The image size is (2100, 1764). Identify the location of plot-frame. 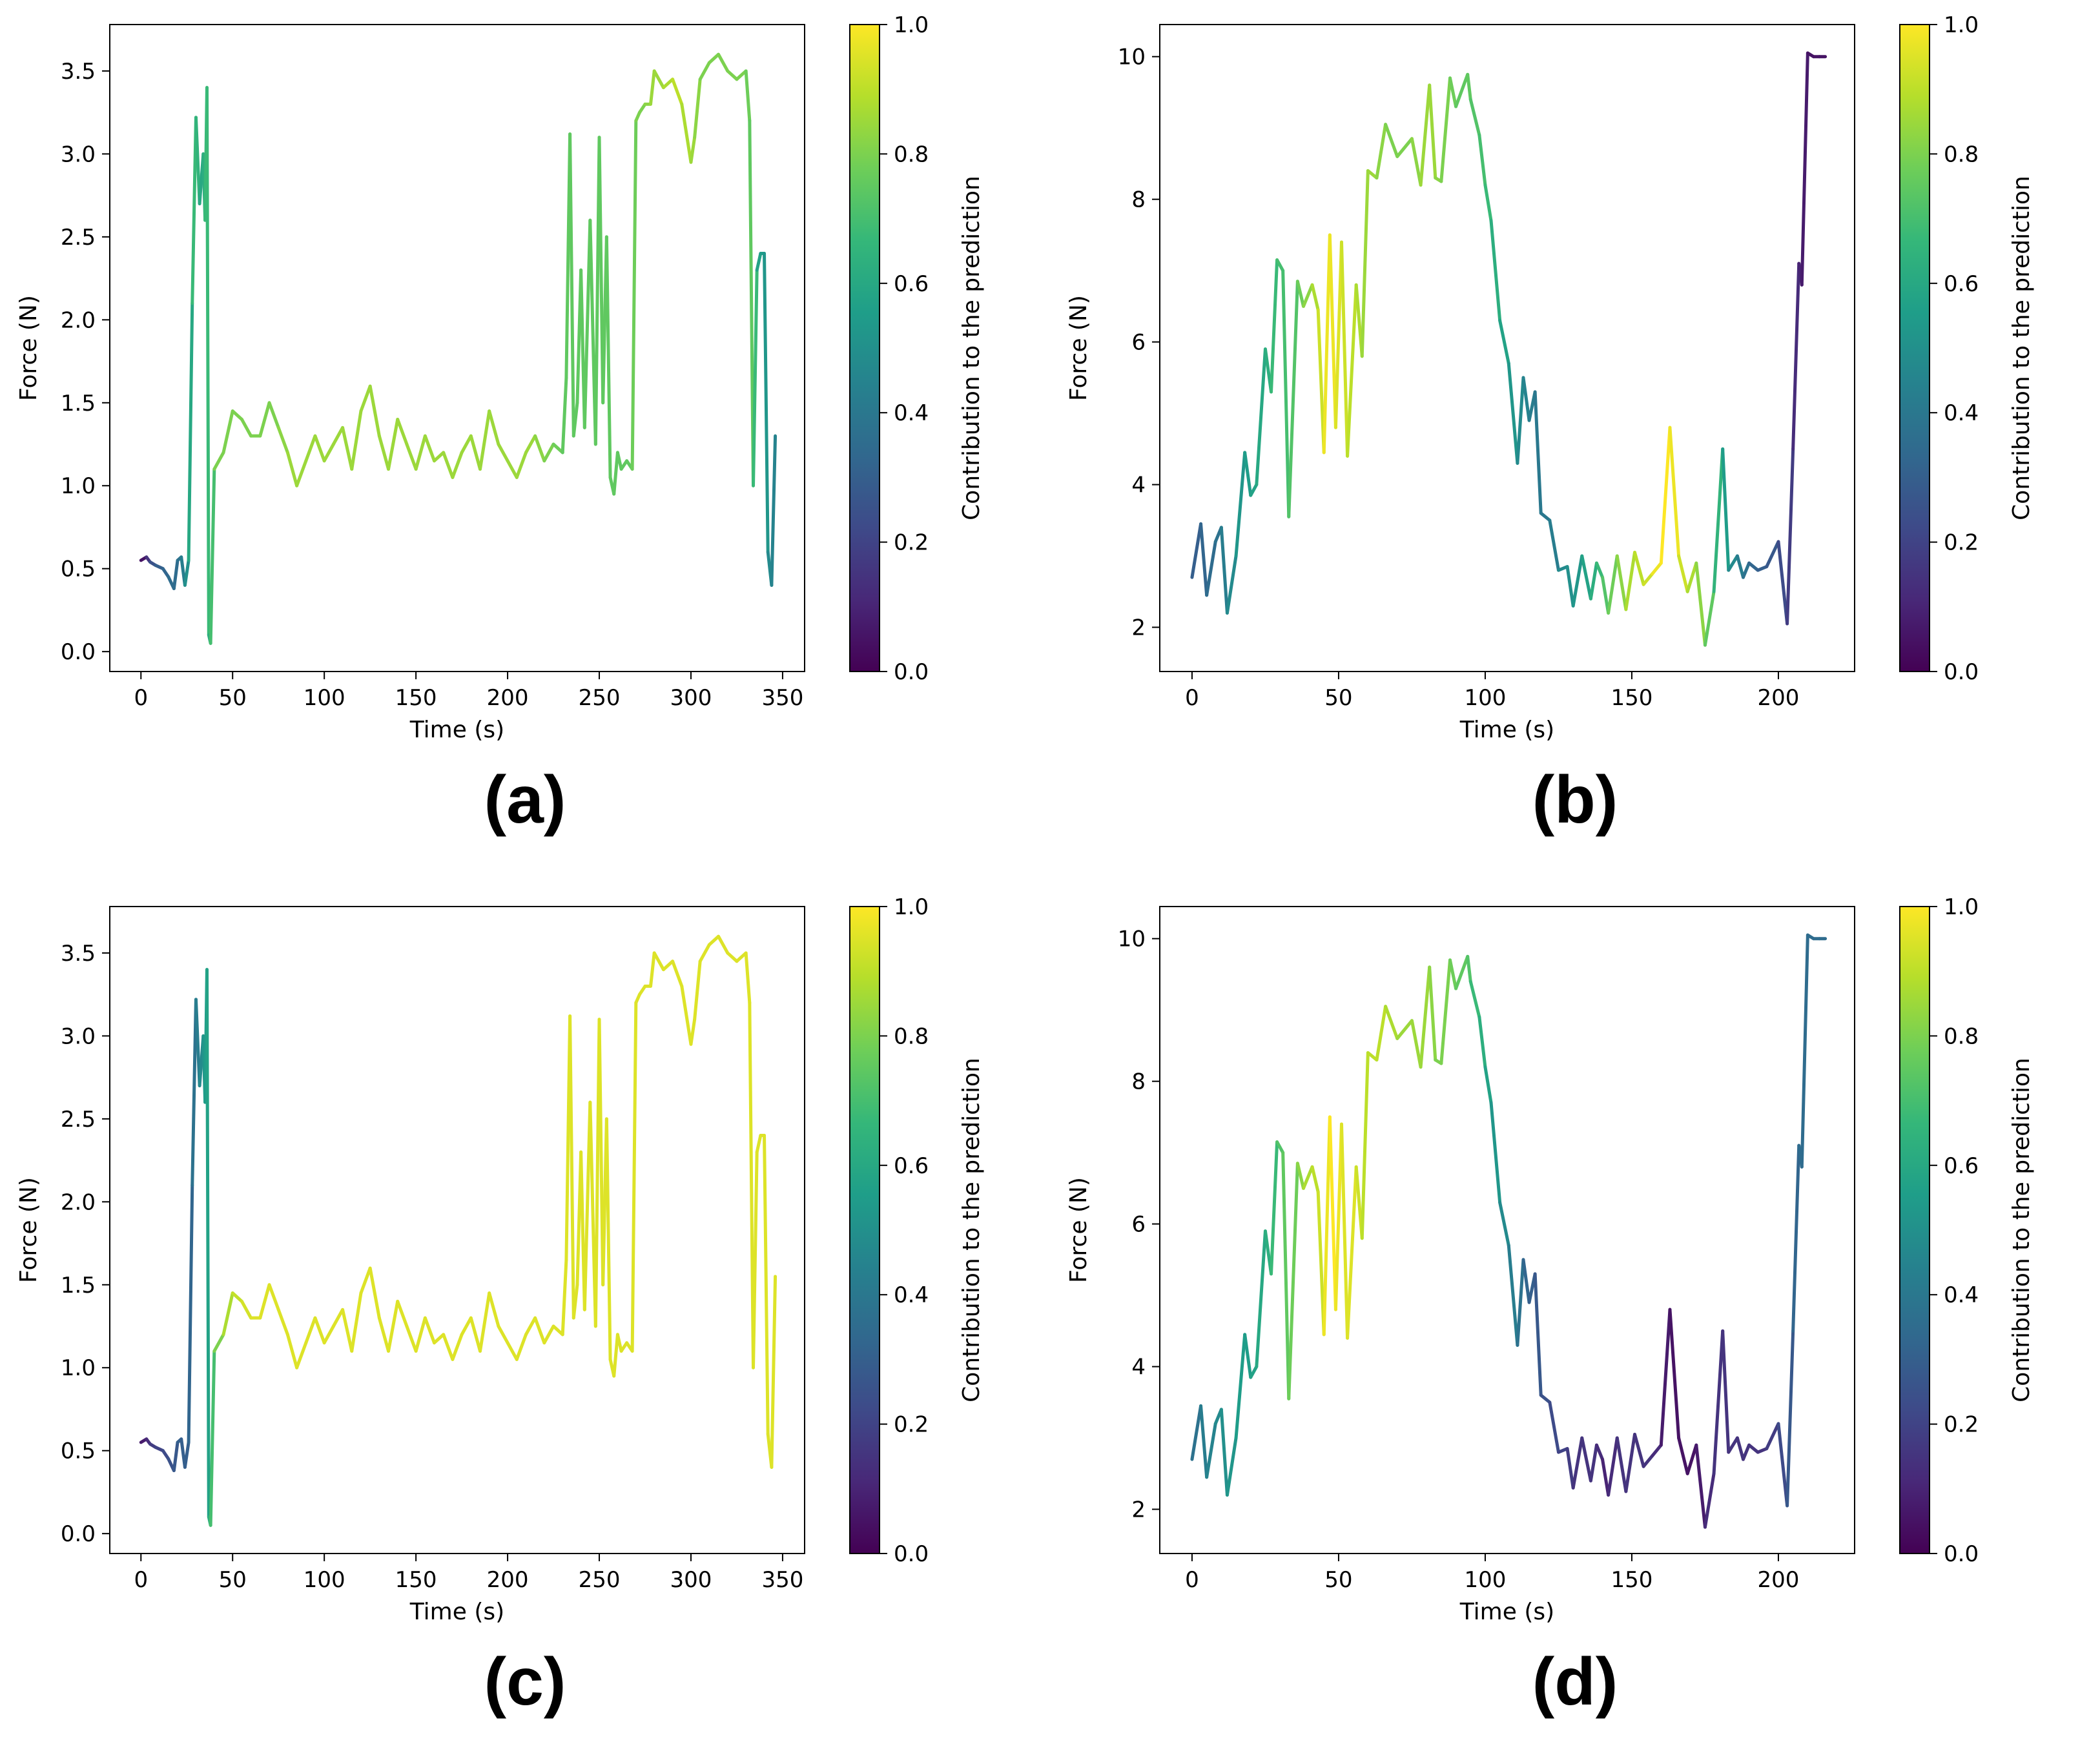
(457, 1230).